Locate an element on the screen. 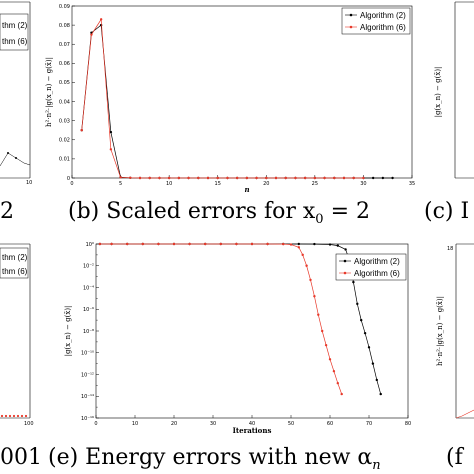 This screenshot has height=474, width=474. partial-series-bottom-right is located at coordinates (464, 414).